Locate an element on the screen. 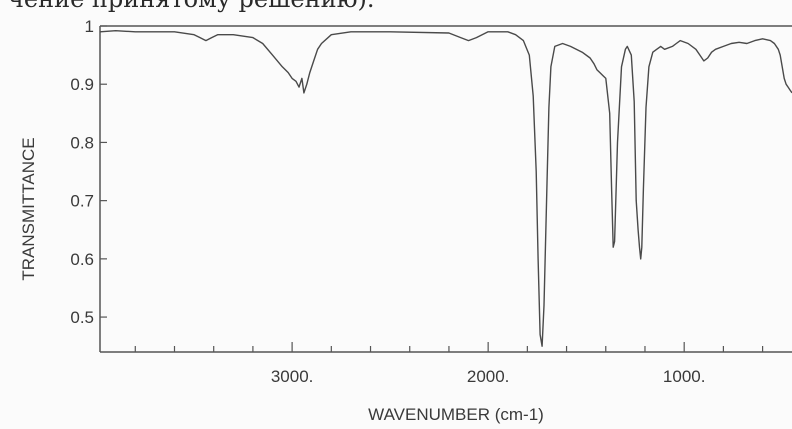 This screenshot has width=792, height=429. cropped-caption-text: чение принятому решению). is located at coordinates (191, 6).